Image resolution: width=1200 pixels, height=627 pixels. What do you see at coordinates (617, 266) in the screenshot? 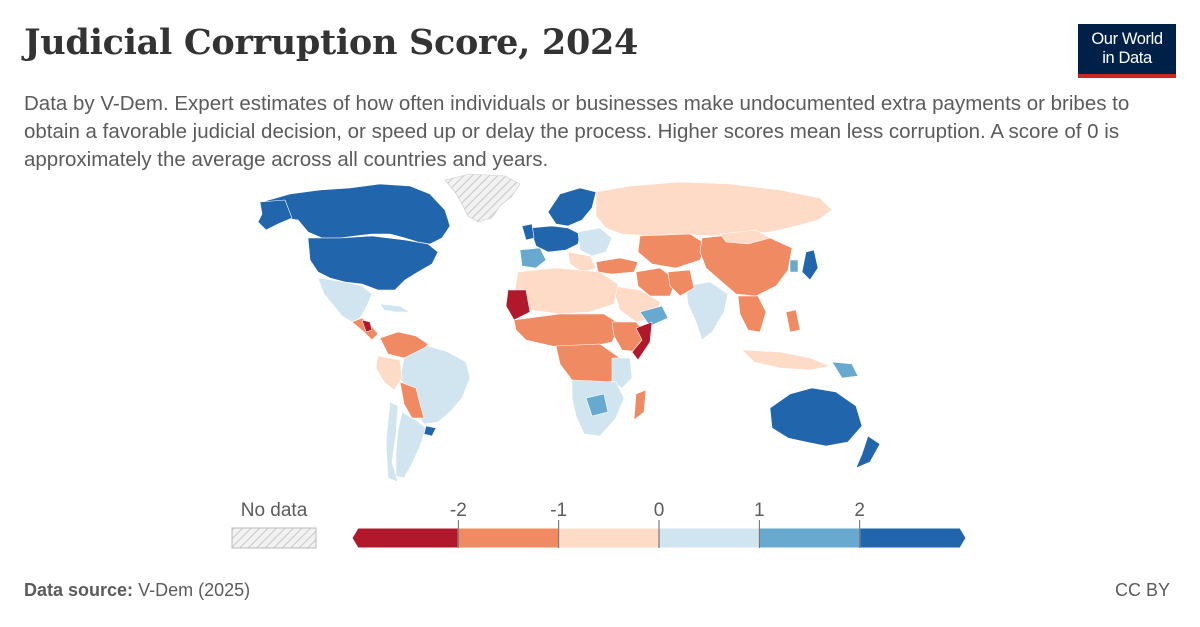
I see `turkey-caucasus` at bounding box center [617, 266].